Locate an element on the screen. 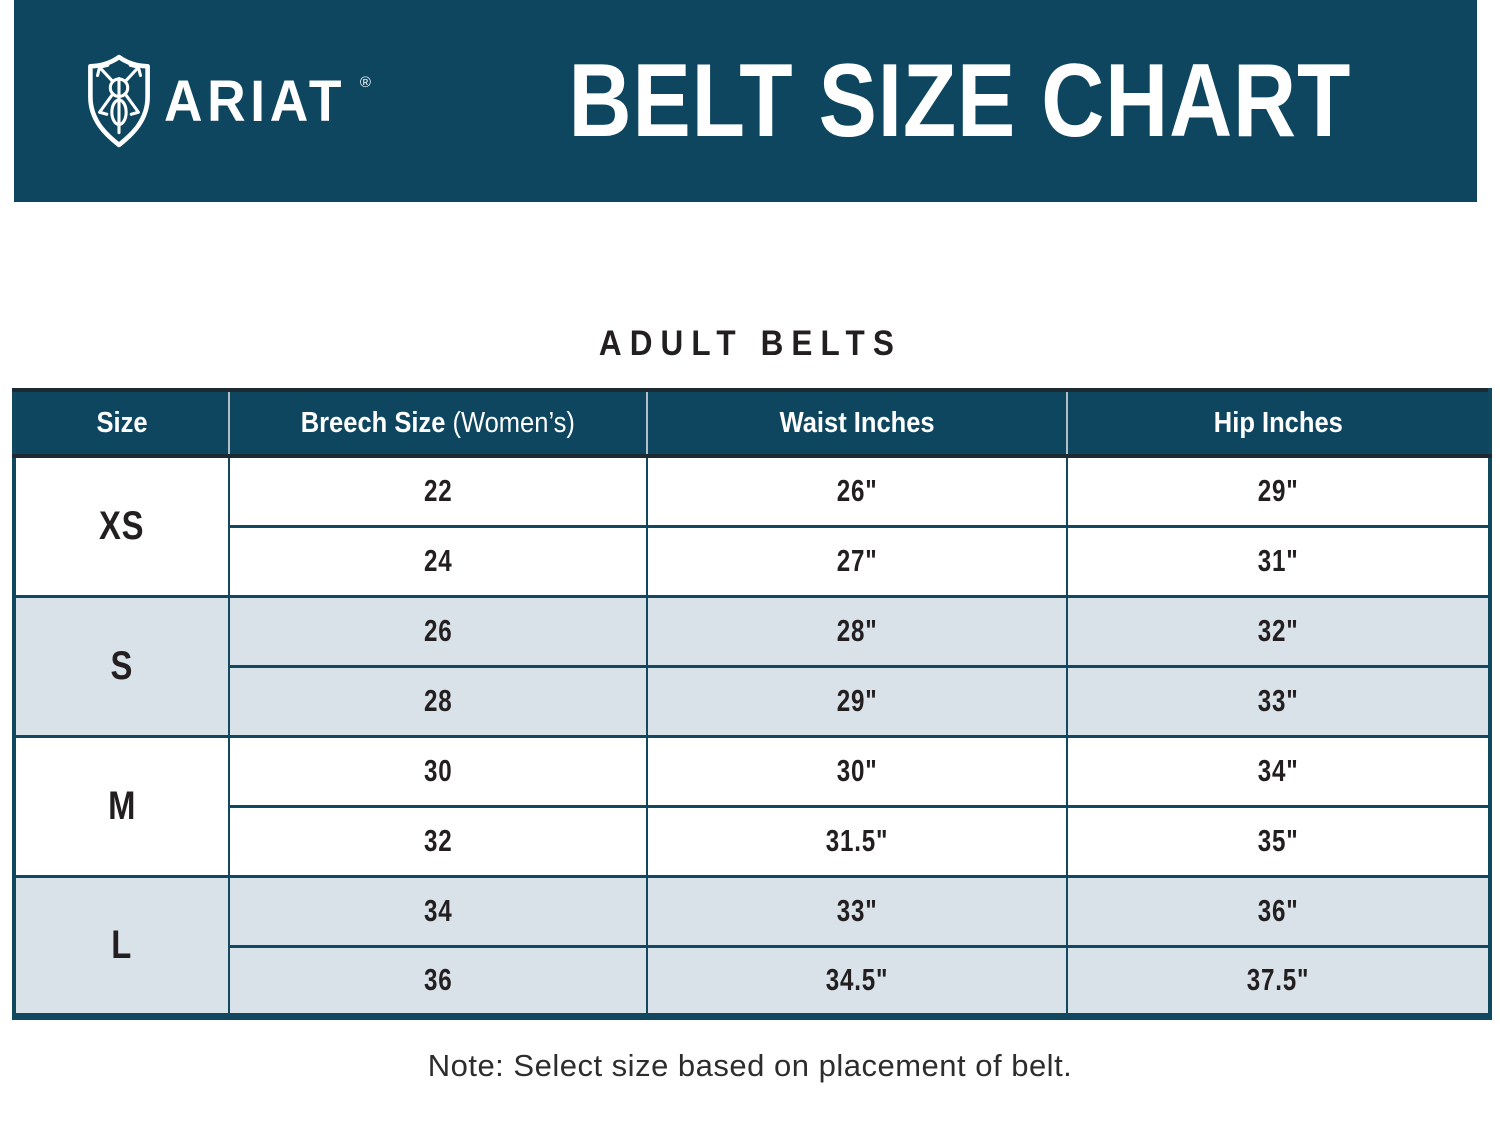  table-row: 24 27" 31" is located at coordinates (752, 561).